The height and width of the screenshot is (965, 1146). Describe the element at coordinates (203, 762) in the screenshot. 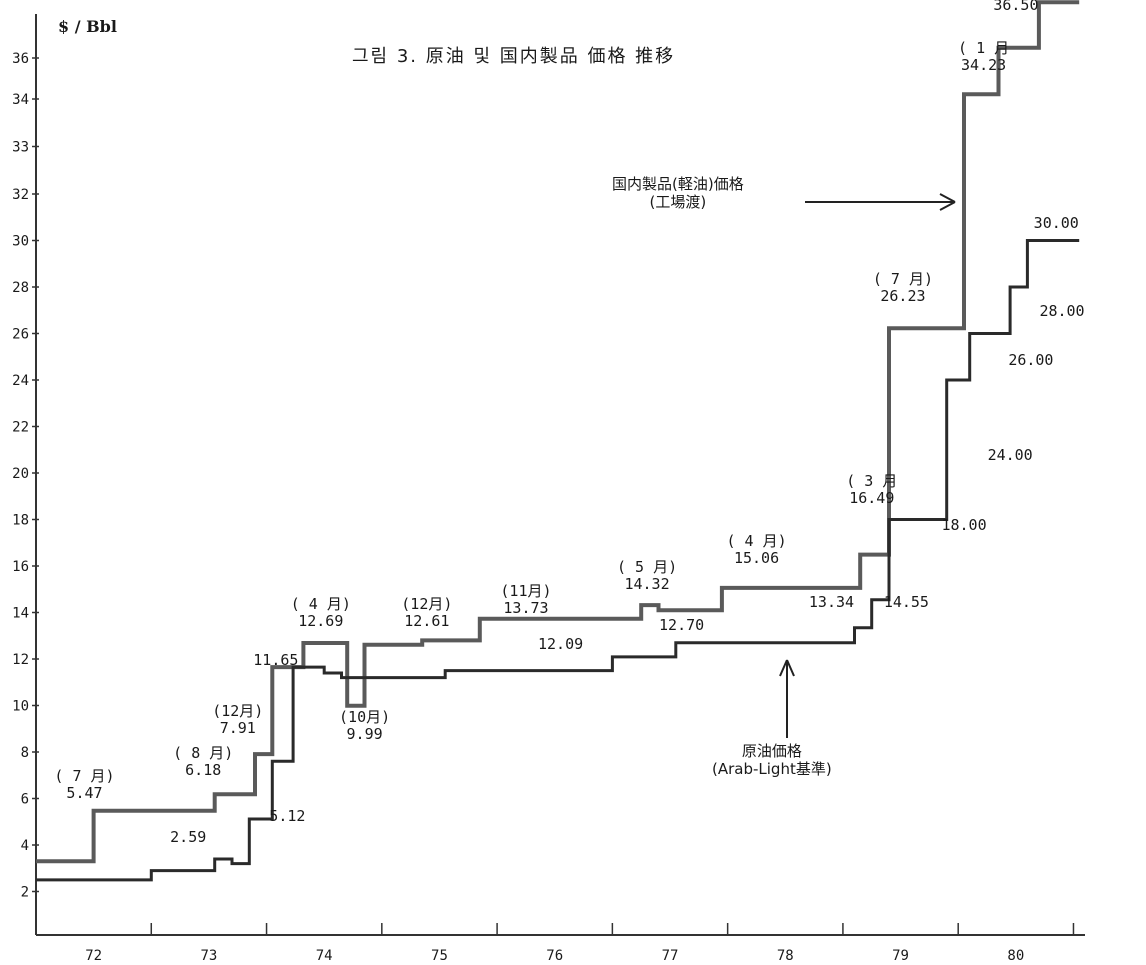

I see `data-label: ( 8 月) 6.18` at that location.